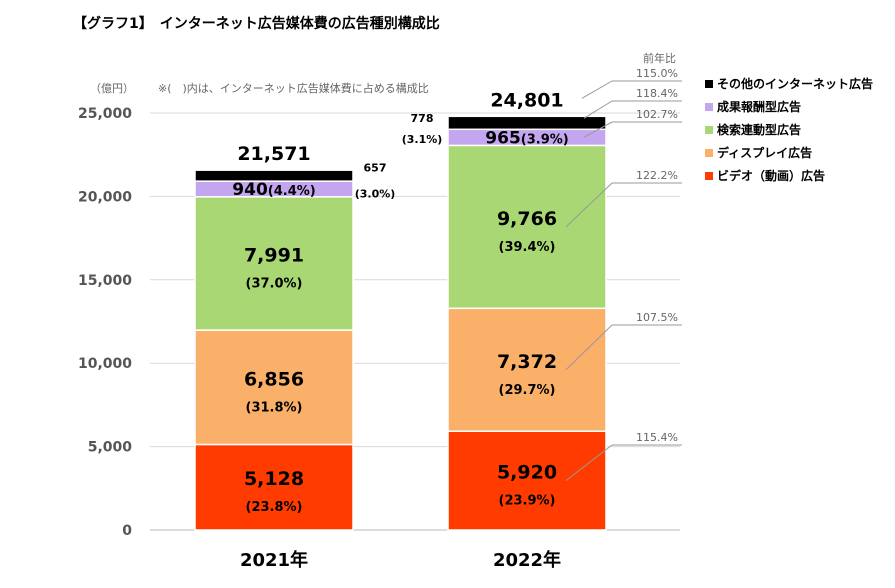 The height and width of the screenshot is (588, 895). I want to click on segment-share-label: (23.8%), so click(274, 507).